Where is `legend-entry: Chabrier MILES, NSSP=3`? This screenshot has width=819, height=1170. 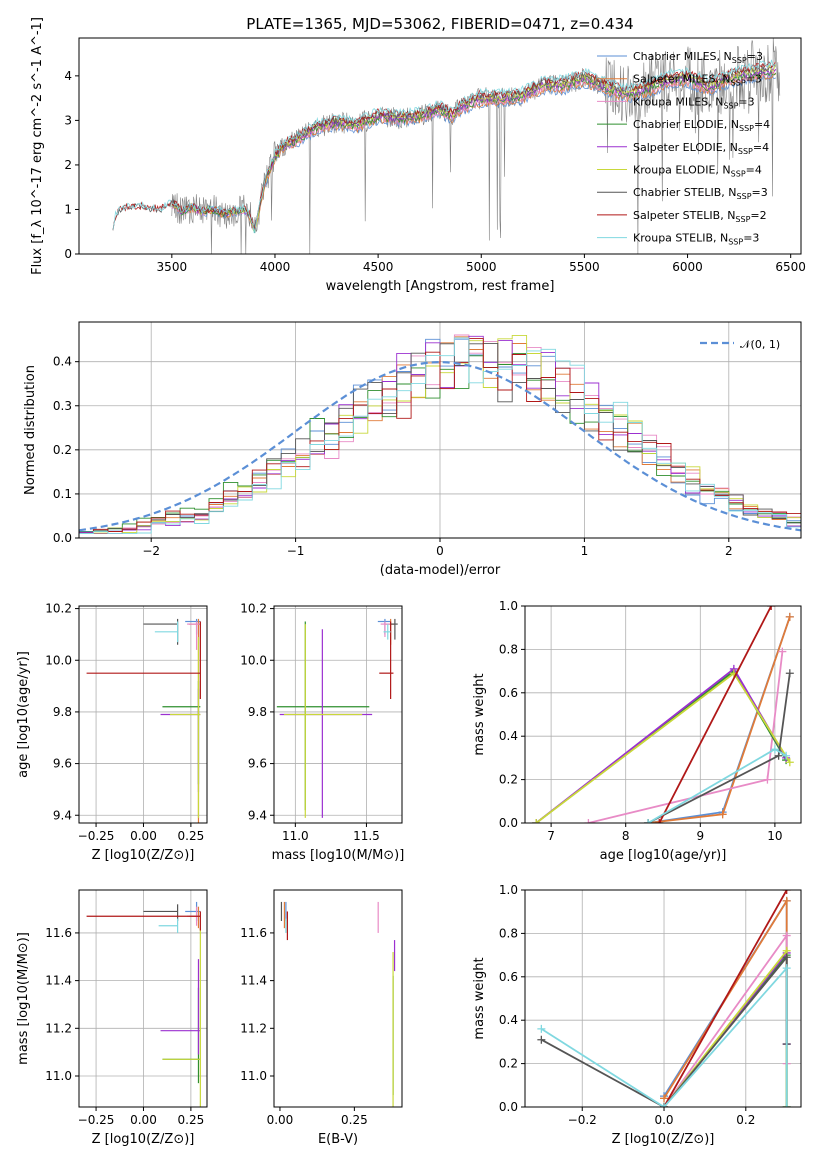
legend-entry: Chabrier MILES, NSSP=3 is located at coordinates (698, 57).